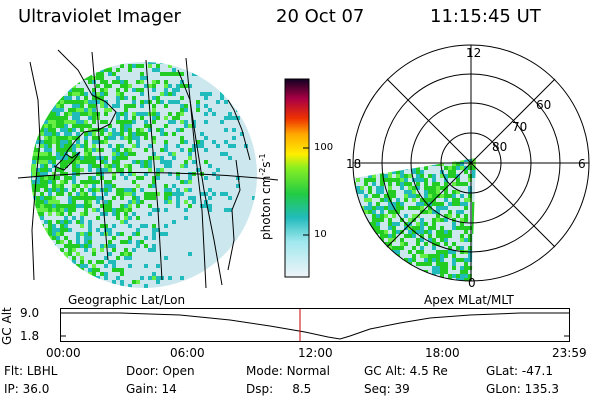  What do you see at coordinates (324, 147) in the screenshot?
I see `colorbar-tick-100: 100` at bounding box center [324, 147].